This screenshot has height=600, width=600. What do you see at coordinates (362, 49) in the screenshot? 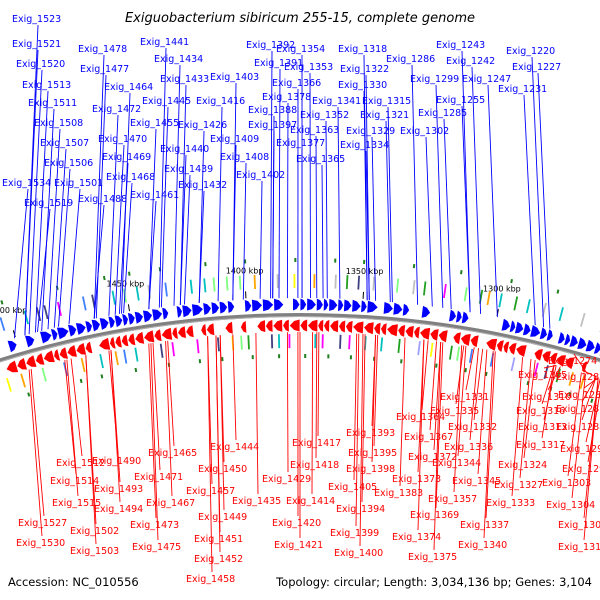
I see `forward-gene-label: Exig_1318` at bounding box center [362, 49].